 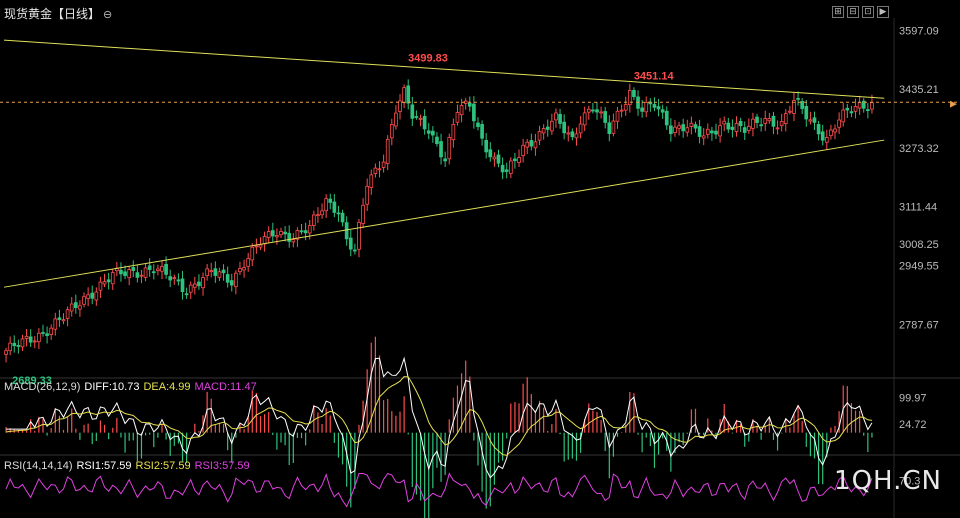 I want to click on price-annotation: 2689.33, so click(x=32, y=381).